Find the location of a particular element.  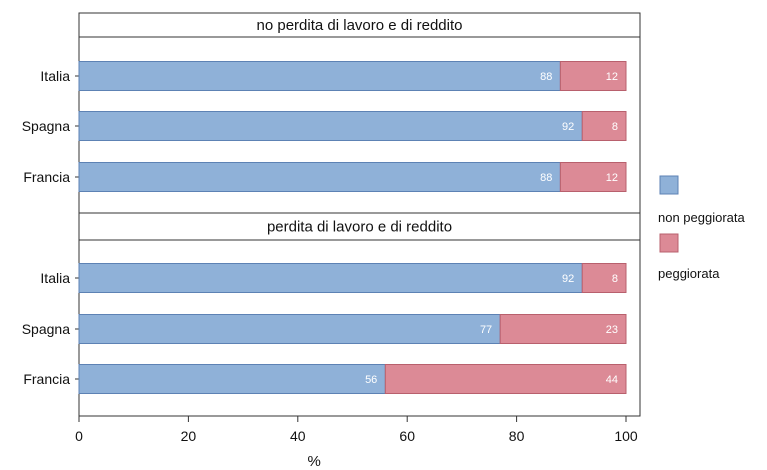

data-label: 77 is located at coordinates (486, 330).